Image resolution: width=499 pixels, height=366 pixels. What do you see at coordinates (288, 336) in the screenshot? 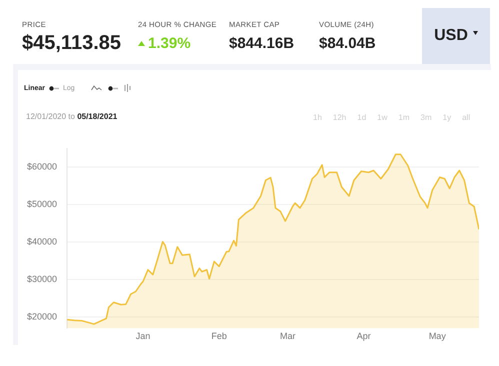
I see `x-tick-label: Mar` at bounding box center [288, 336].